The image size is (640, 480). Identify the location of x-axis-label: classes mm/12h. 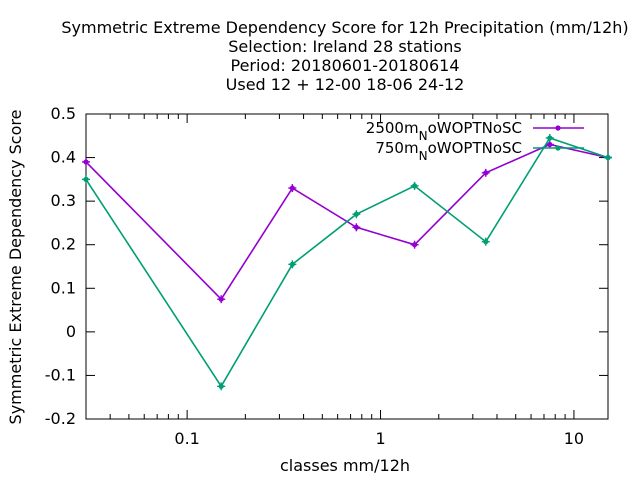
(345, 465).